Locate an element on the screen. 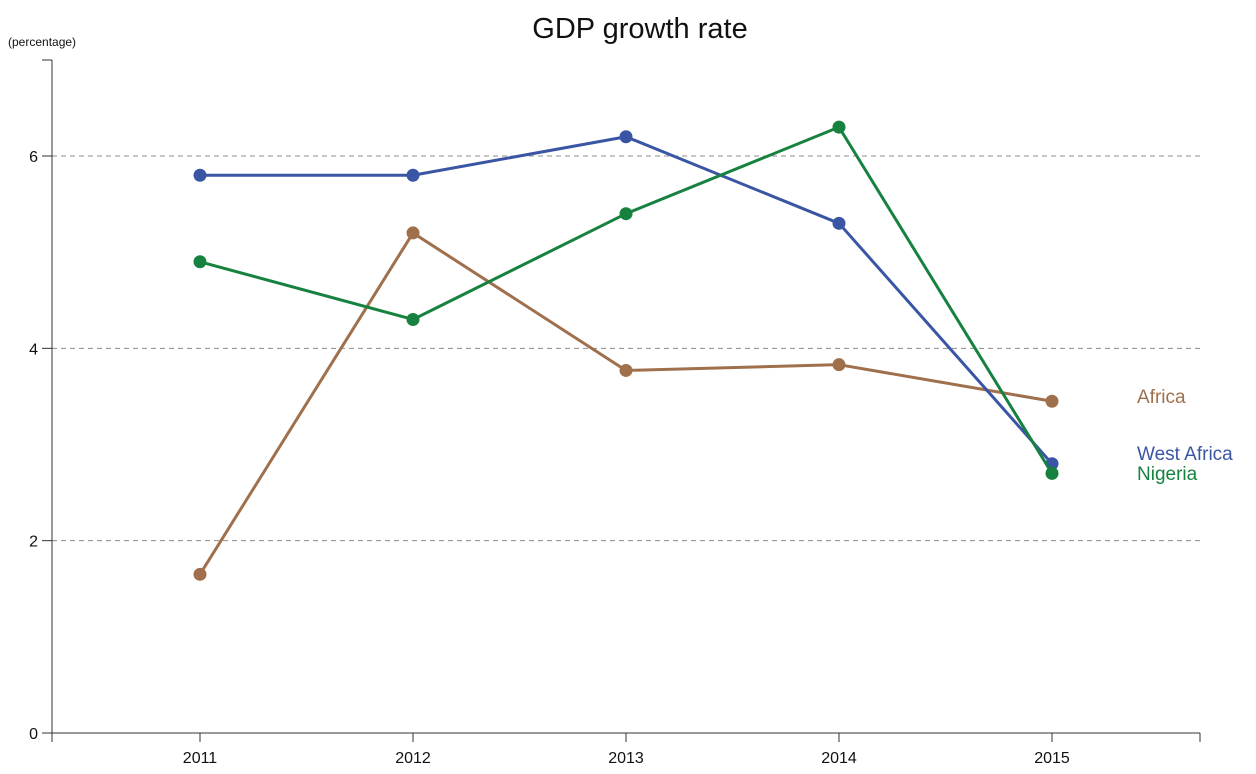 This screenshot has width=1256, height=774. point-west-africa-2013 is located at coordinates (626, 137).